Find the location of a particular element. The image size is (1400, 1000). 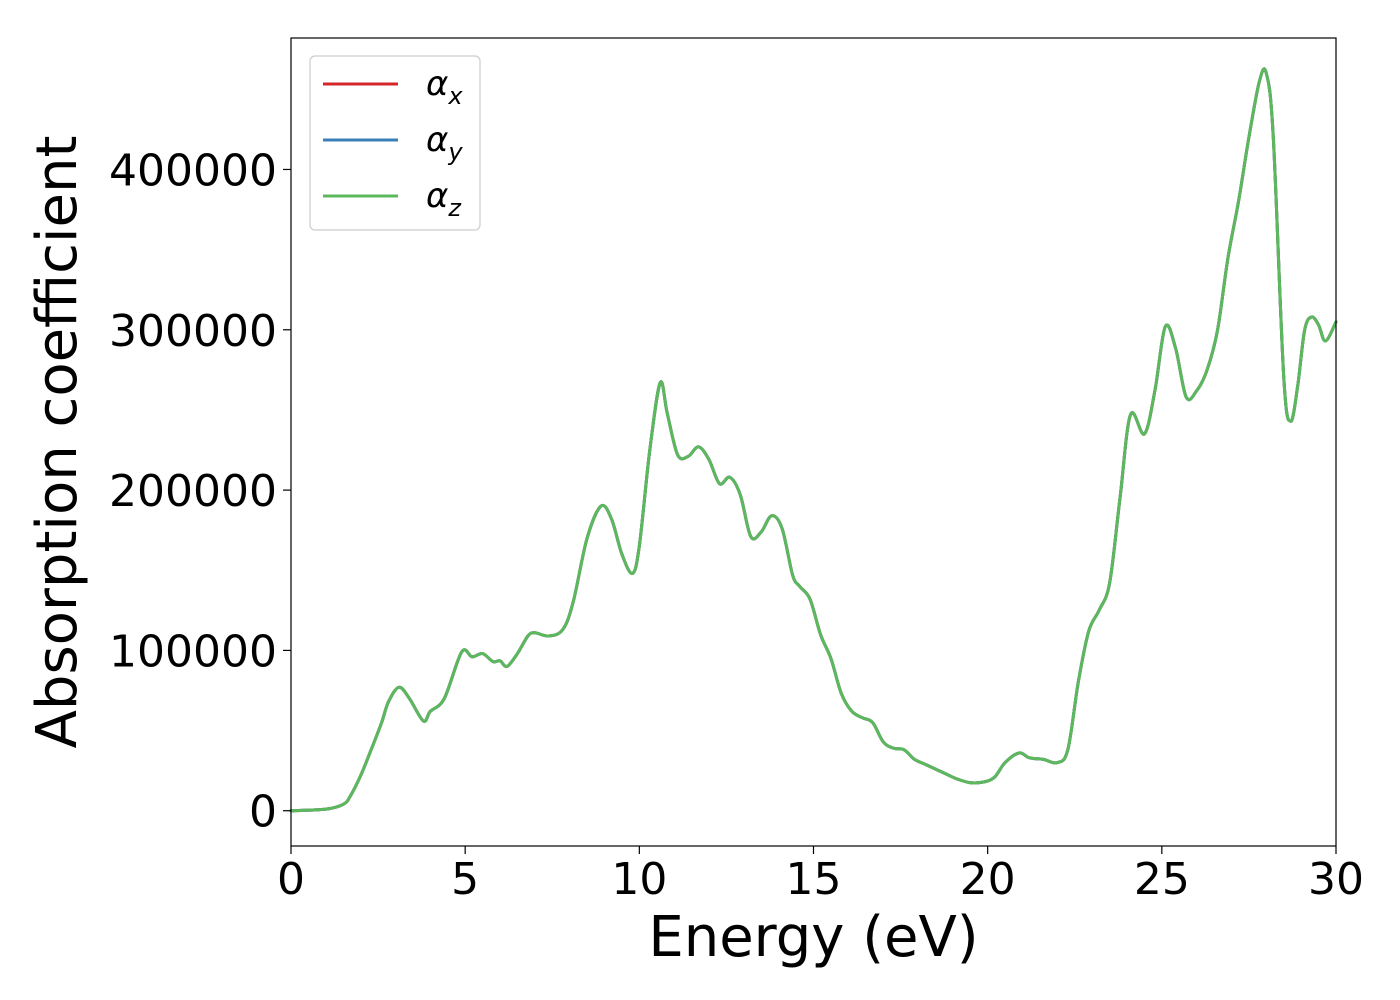

legend-box is located at coordinates (395, 143).